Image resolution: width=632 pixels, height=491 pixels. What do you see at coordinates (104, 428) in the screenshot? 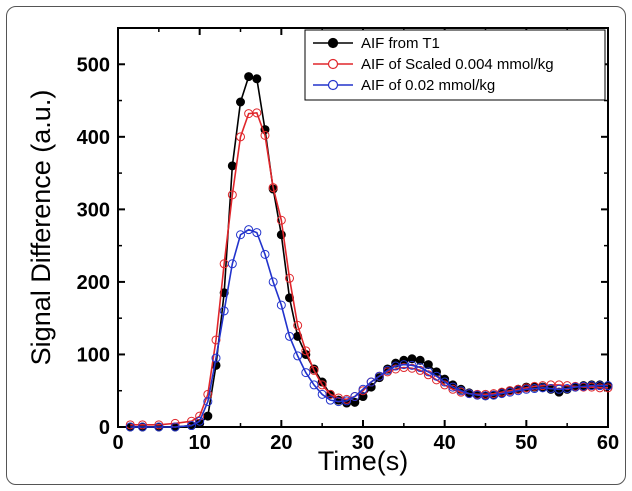
I see `y-tick-label: 0` at bounding box center [104, 428].